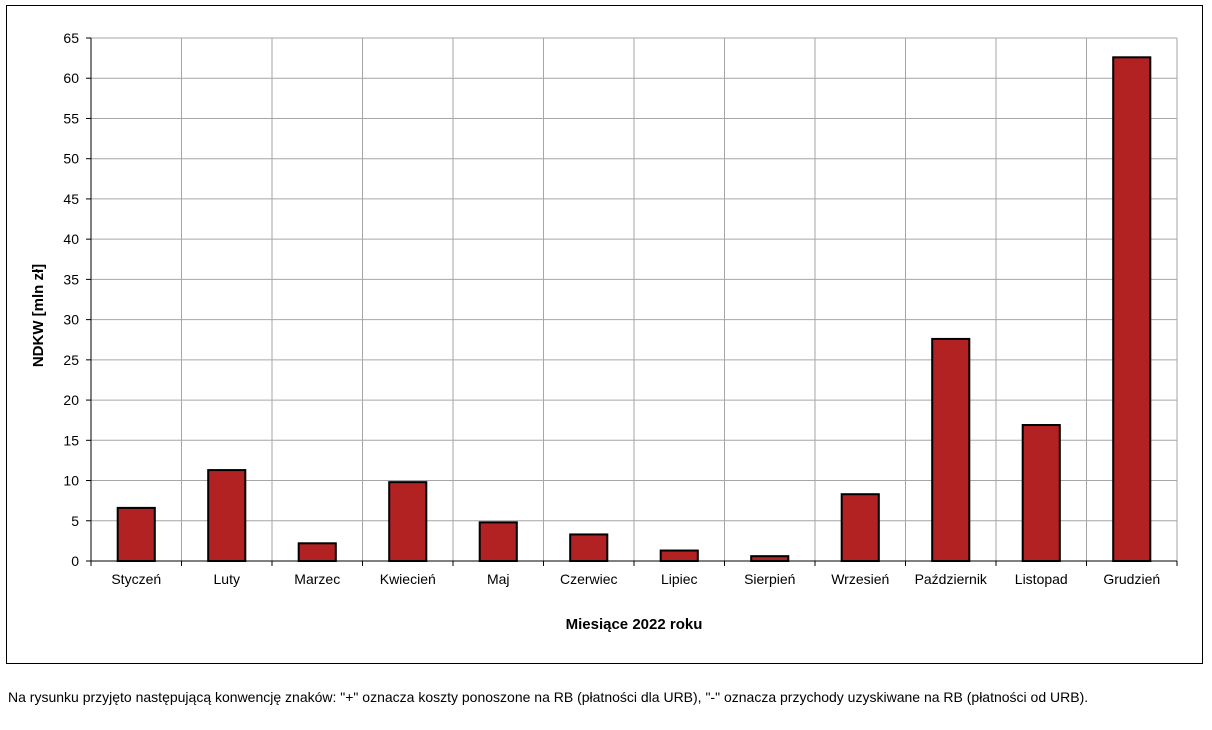 The height and width of the screenshot is (730, 1212). What do you see at coordinates (71, 118) in the screenshot?
I see `y-tick-label: 55` at bounding box center [71, 118].